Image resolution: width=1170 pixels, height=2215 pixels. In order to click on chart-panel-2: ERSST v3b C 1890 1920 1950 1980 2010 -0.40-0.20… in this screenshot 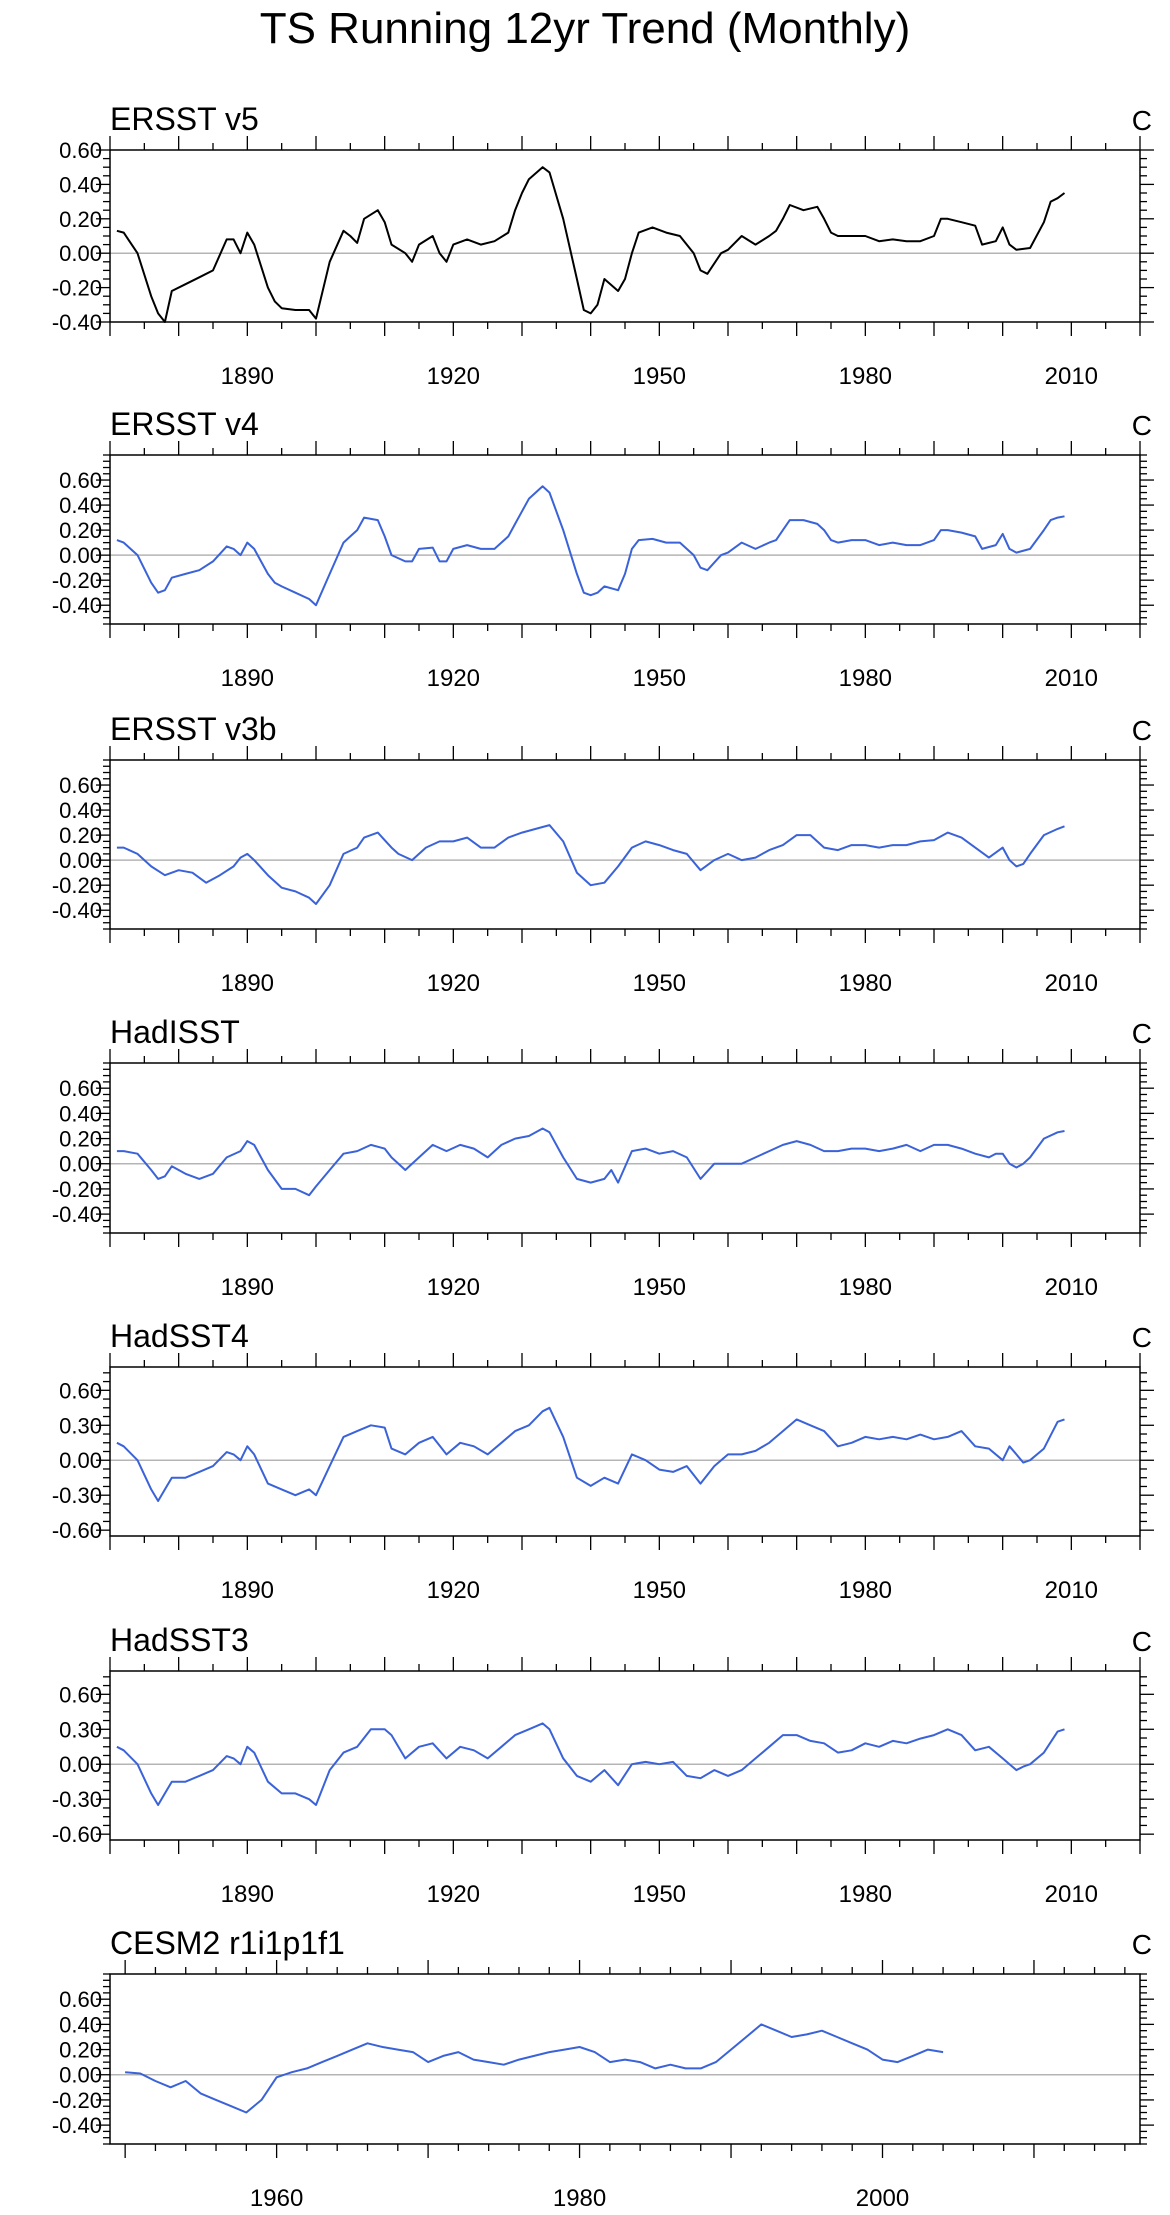, I will do `click(603, 854)`.